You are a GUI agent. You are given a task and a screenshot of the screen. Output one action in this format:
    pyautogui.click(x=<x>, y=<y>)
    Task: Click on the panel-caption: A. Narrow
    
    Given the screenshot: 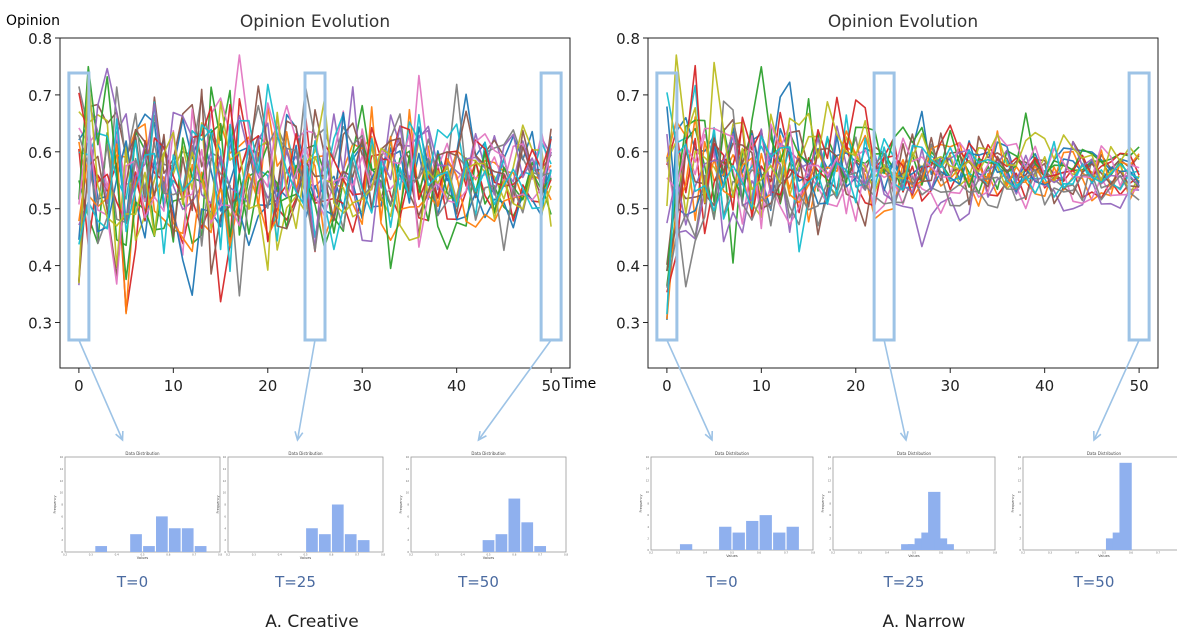 What is the action you would take?
    pyautogui.click(x=924, y=621)
    